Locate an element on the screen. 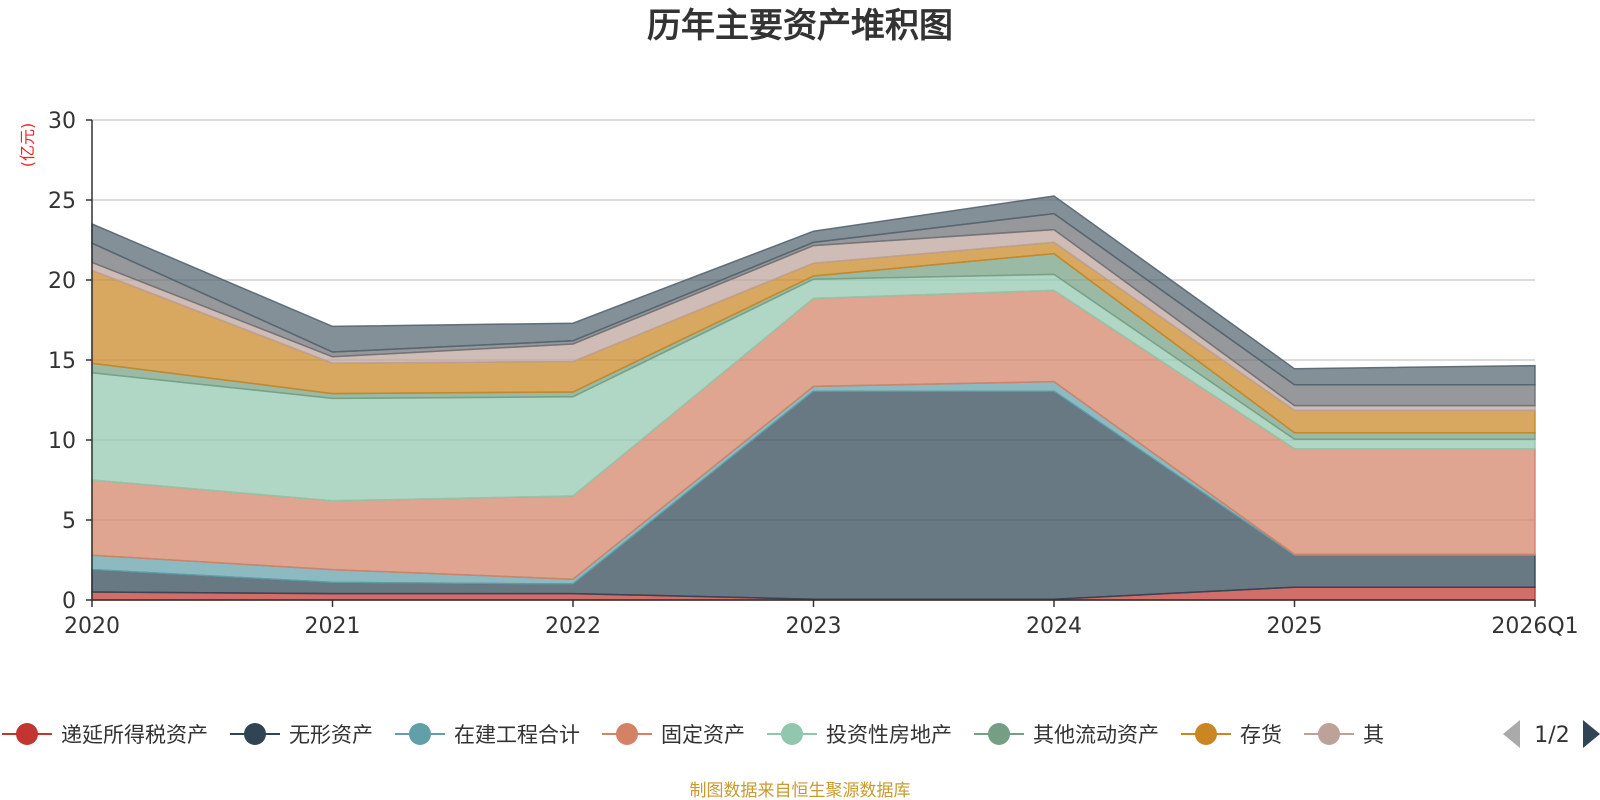  y-tick-label: 25 is located at coordinates (62, 201).